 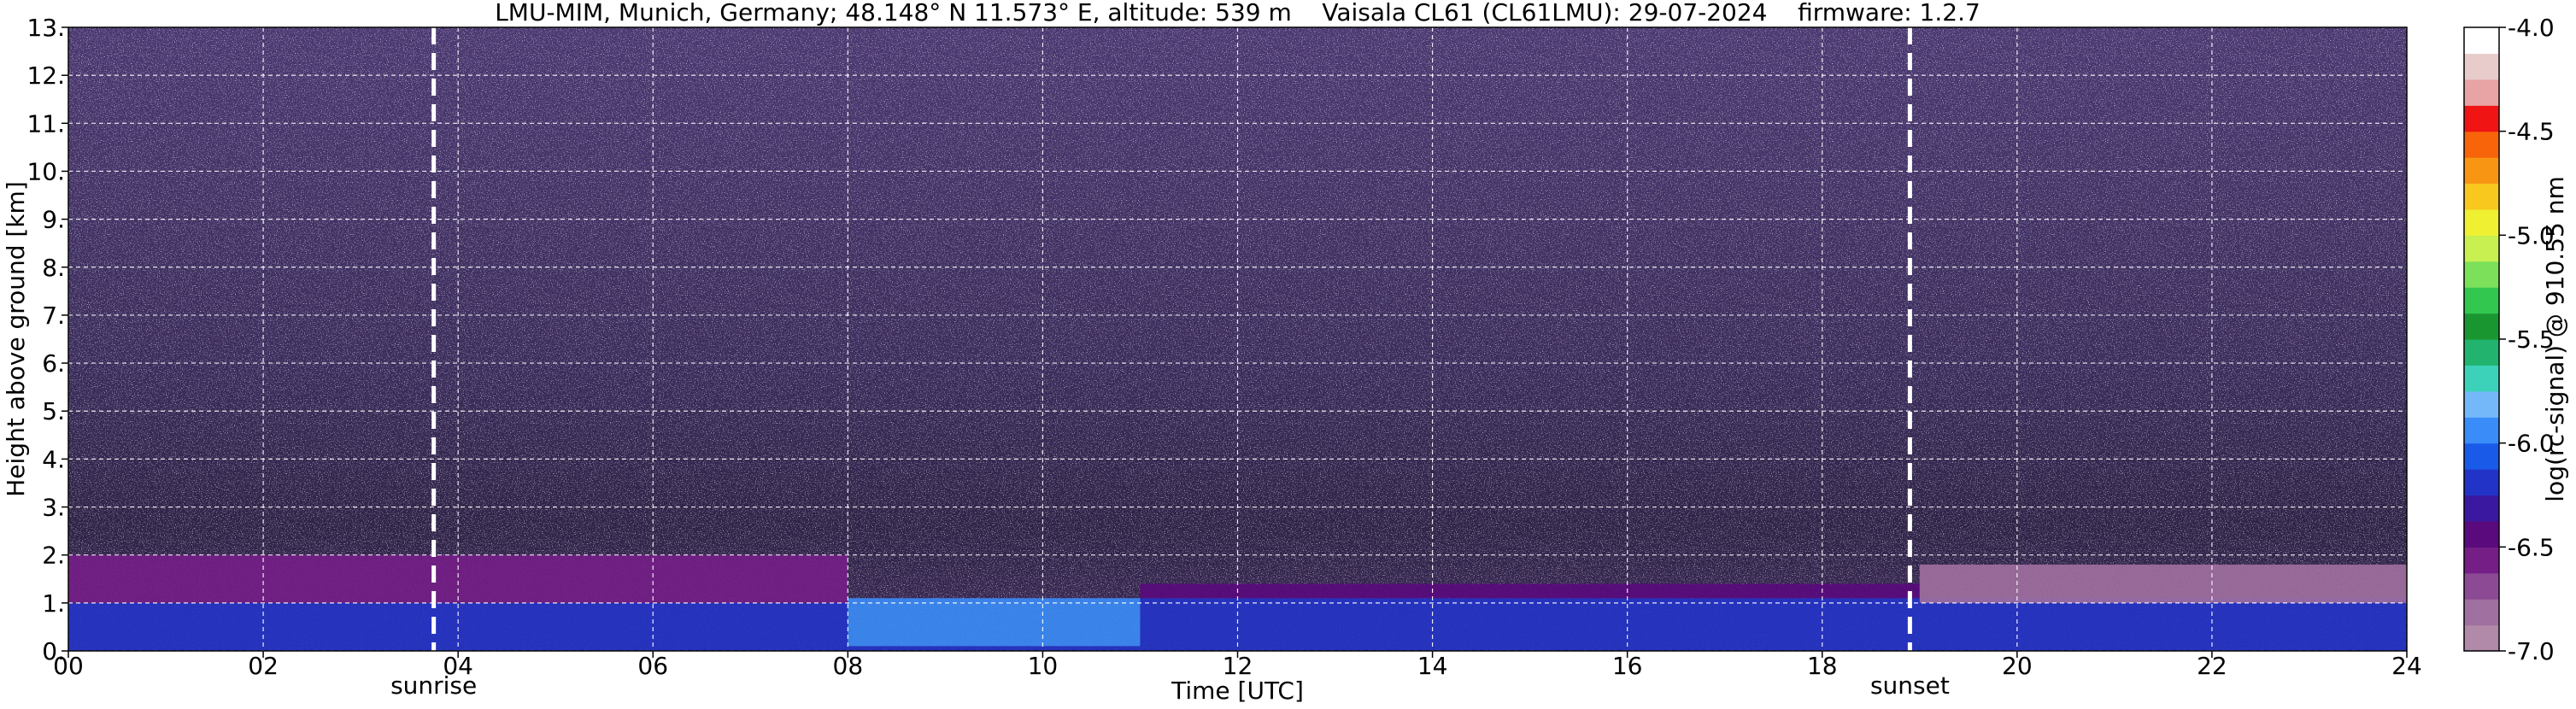 What do you see at coordinates (68, 666) in the screenshot?
I see `x-tick-label: 00` at bounding box center [68, 666].